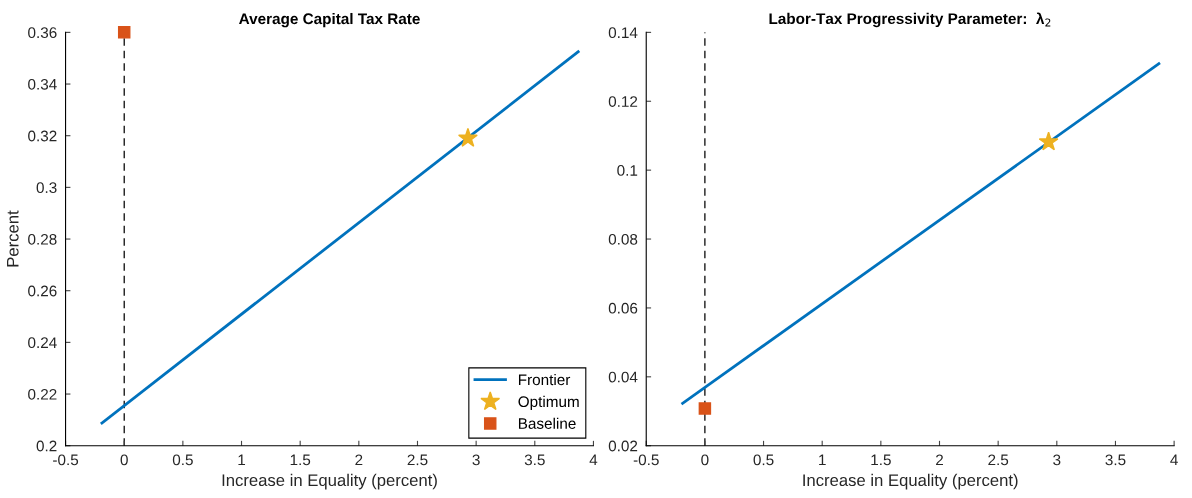 This screenshot has height=498, width=1192. What do you see at coordinates (623, 308) in the screenshot?
I see `y-tick-label: 0.06` at bounding box center [623, 308].